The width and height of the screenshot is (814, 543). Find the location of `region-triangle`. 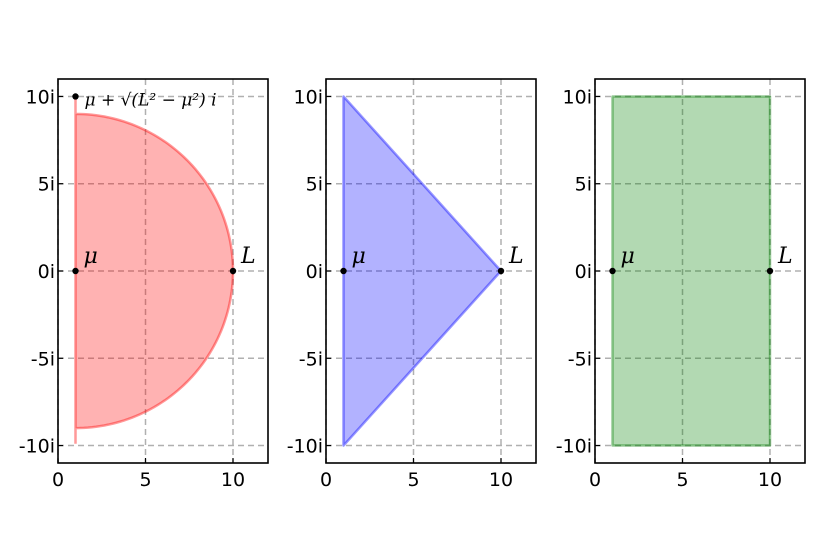

region-triangle is located at coordinates (422, 271).